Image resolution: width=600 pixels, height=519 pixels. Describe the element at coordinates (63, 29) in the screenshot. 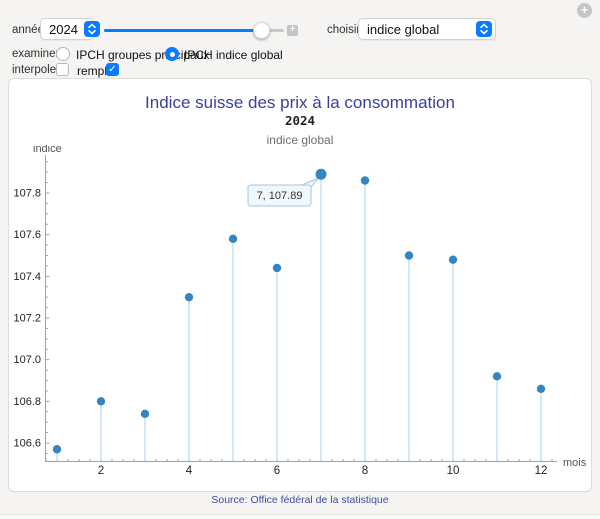

I see `annee-dropdown-value: 2024` at that location.